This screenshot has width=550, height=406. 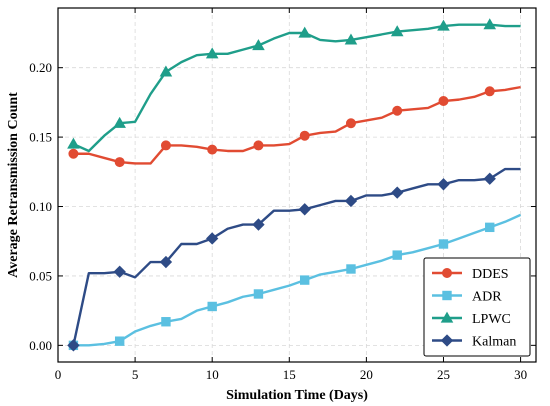 I want to click on legend-item-lpwc: LPWC, so click(x=471, y=319).